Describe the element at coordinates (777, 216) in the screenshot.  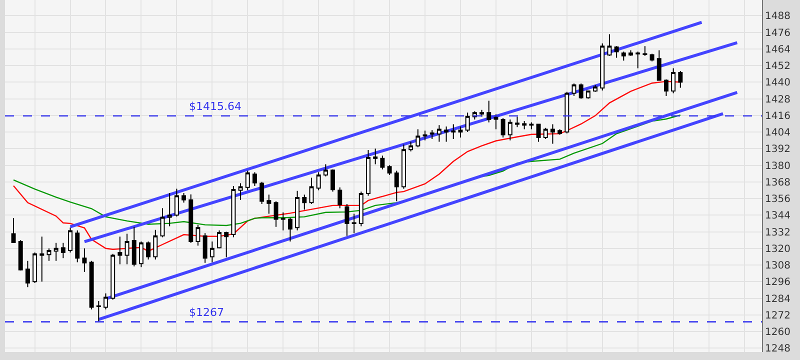
I see `y-tick-label: 1344` at that location.